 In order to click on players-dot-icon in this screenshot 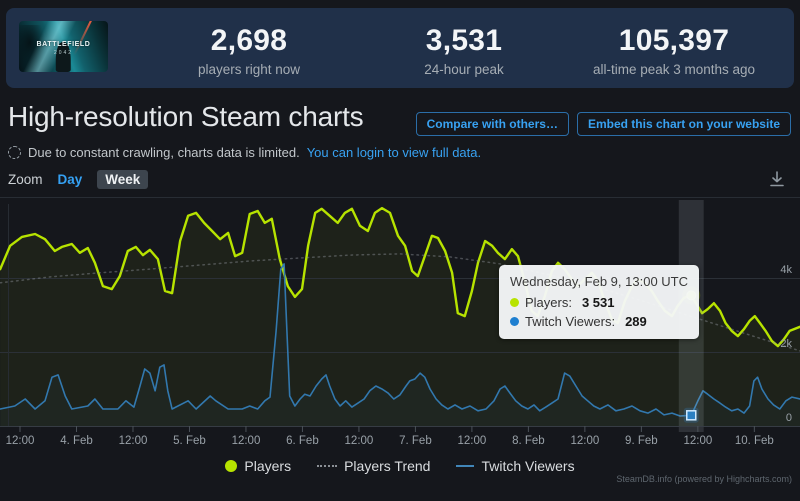, I will do `click(514, 302)`.